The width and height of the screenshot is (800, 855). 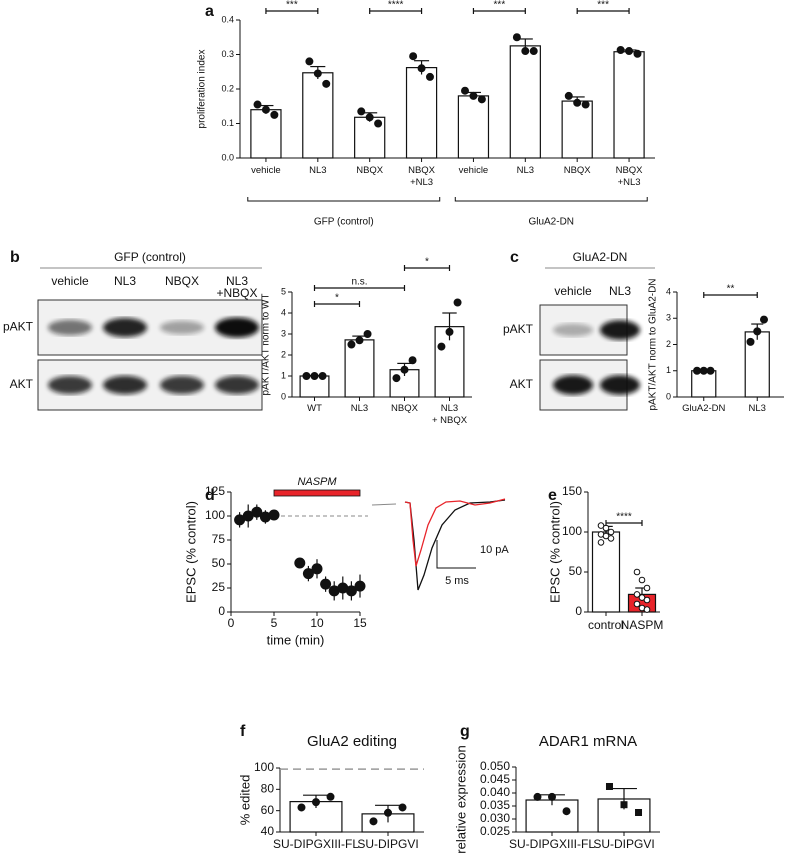 What do you see at coordinates (360, 623) in the screenshot?
I see `x-tick-label: 15` at bounding box center [360, 623].